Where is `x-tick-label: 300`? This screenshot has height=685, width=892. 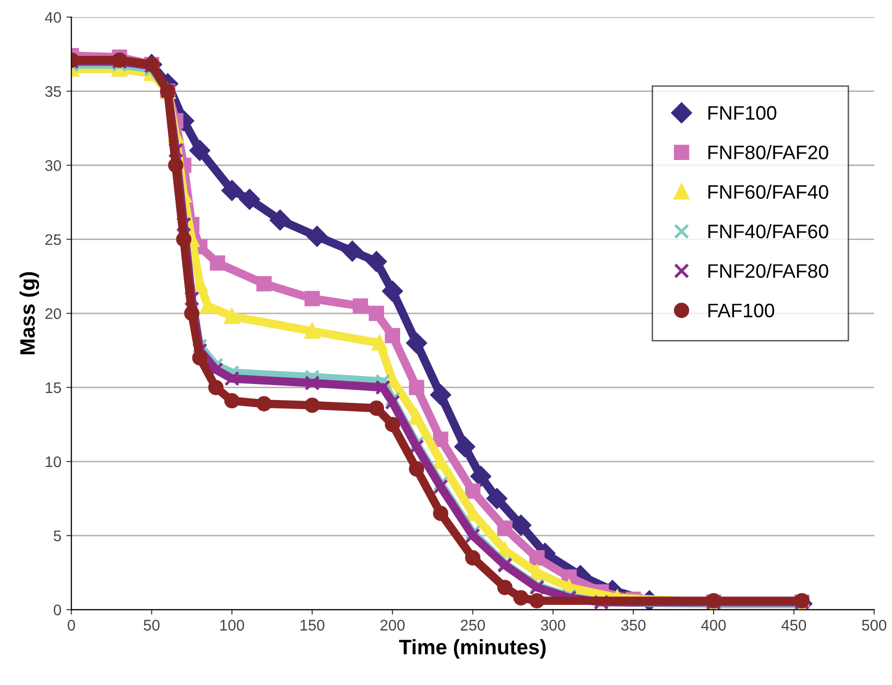 x-tick-label: 300 is located at coordinates (553, 625).